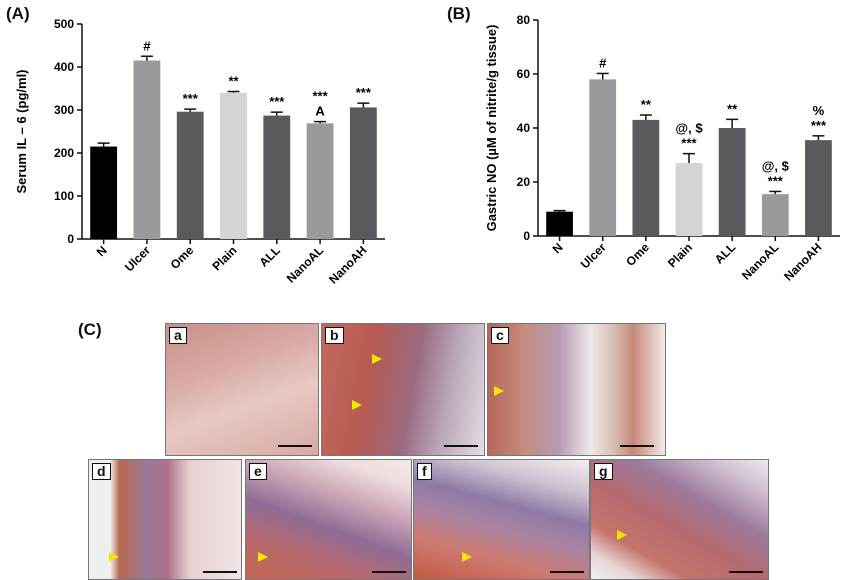  I want to click on panel-a-label: (A), so click(18, 13).